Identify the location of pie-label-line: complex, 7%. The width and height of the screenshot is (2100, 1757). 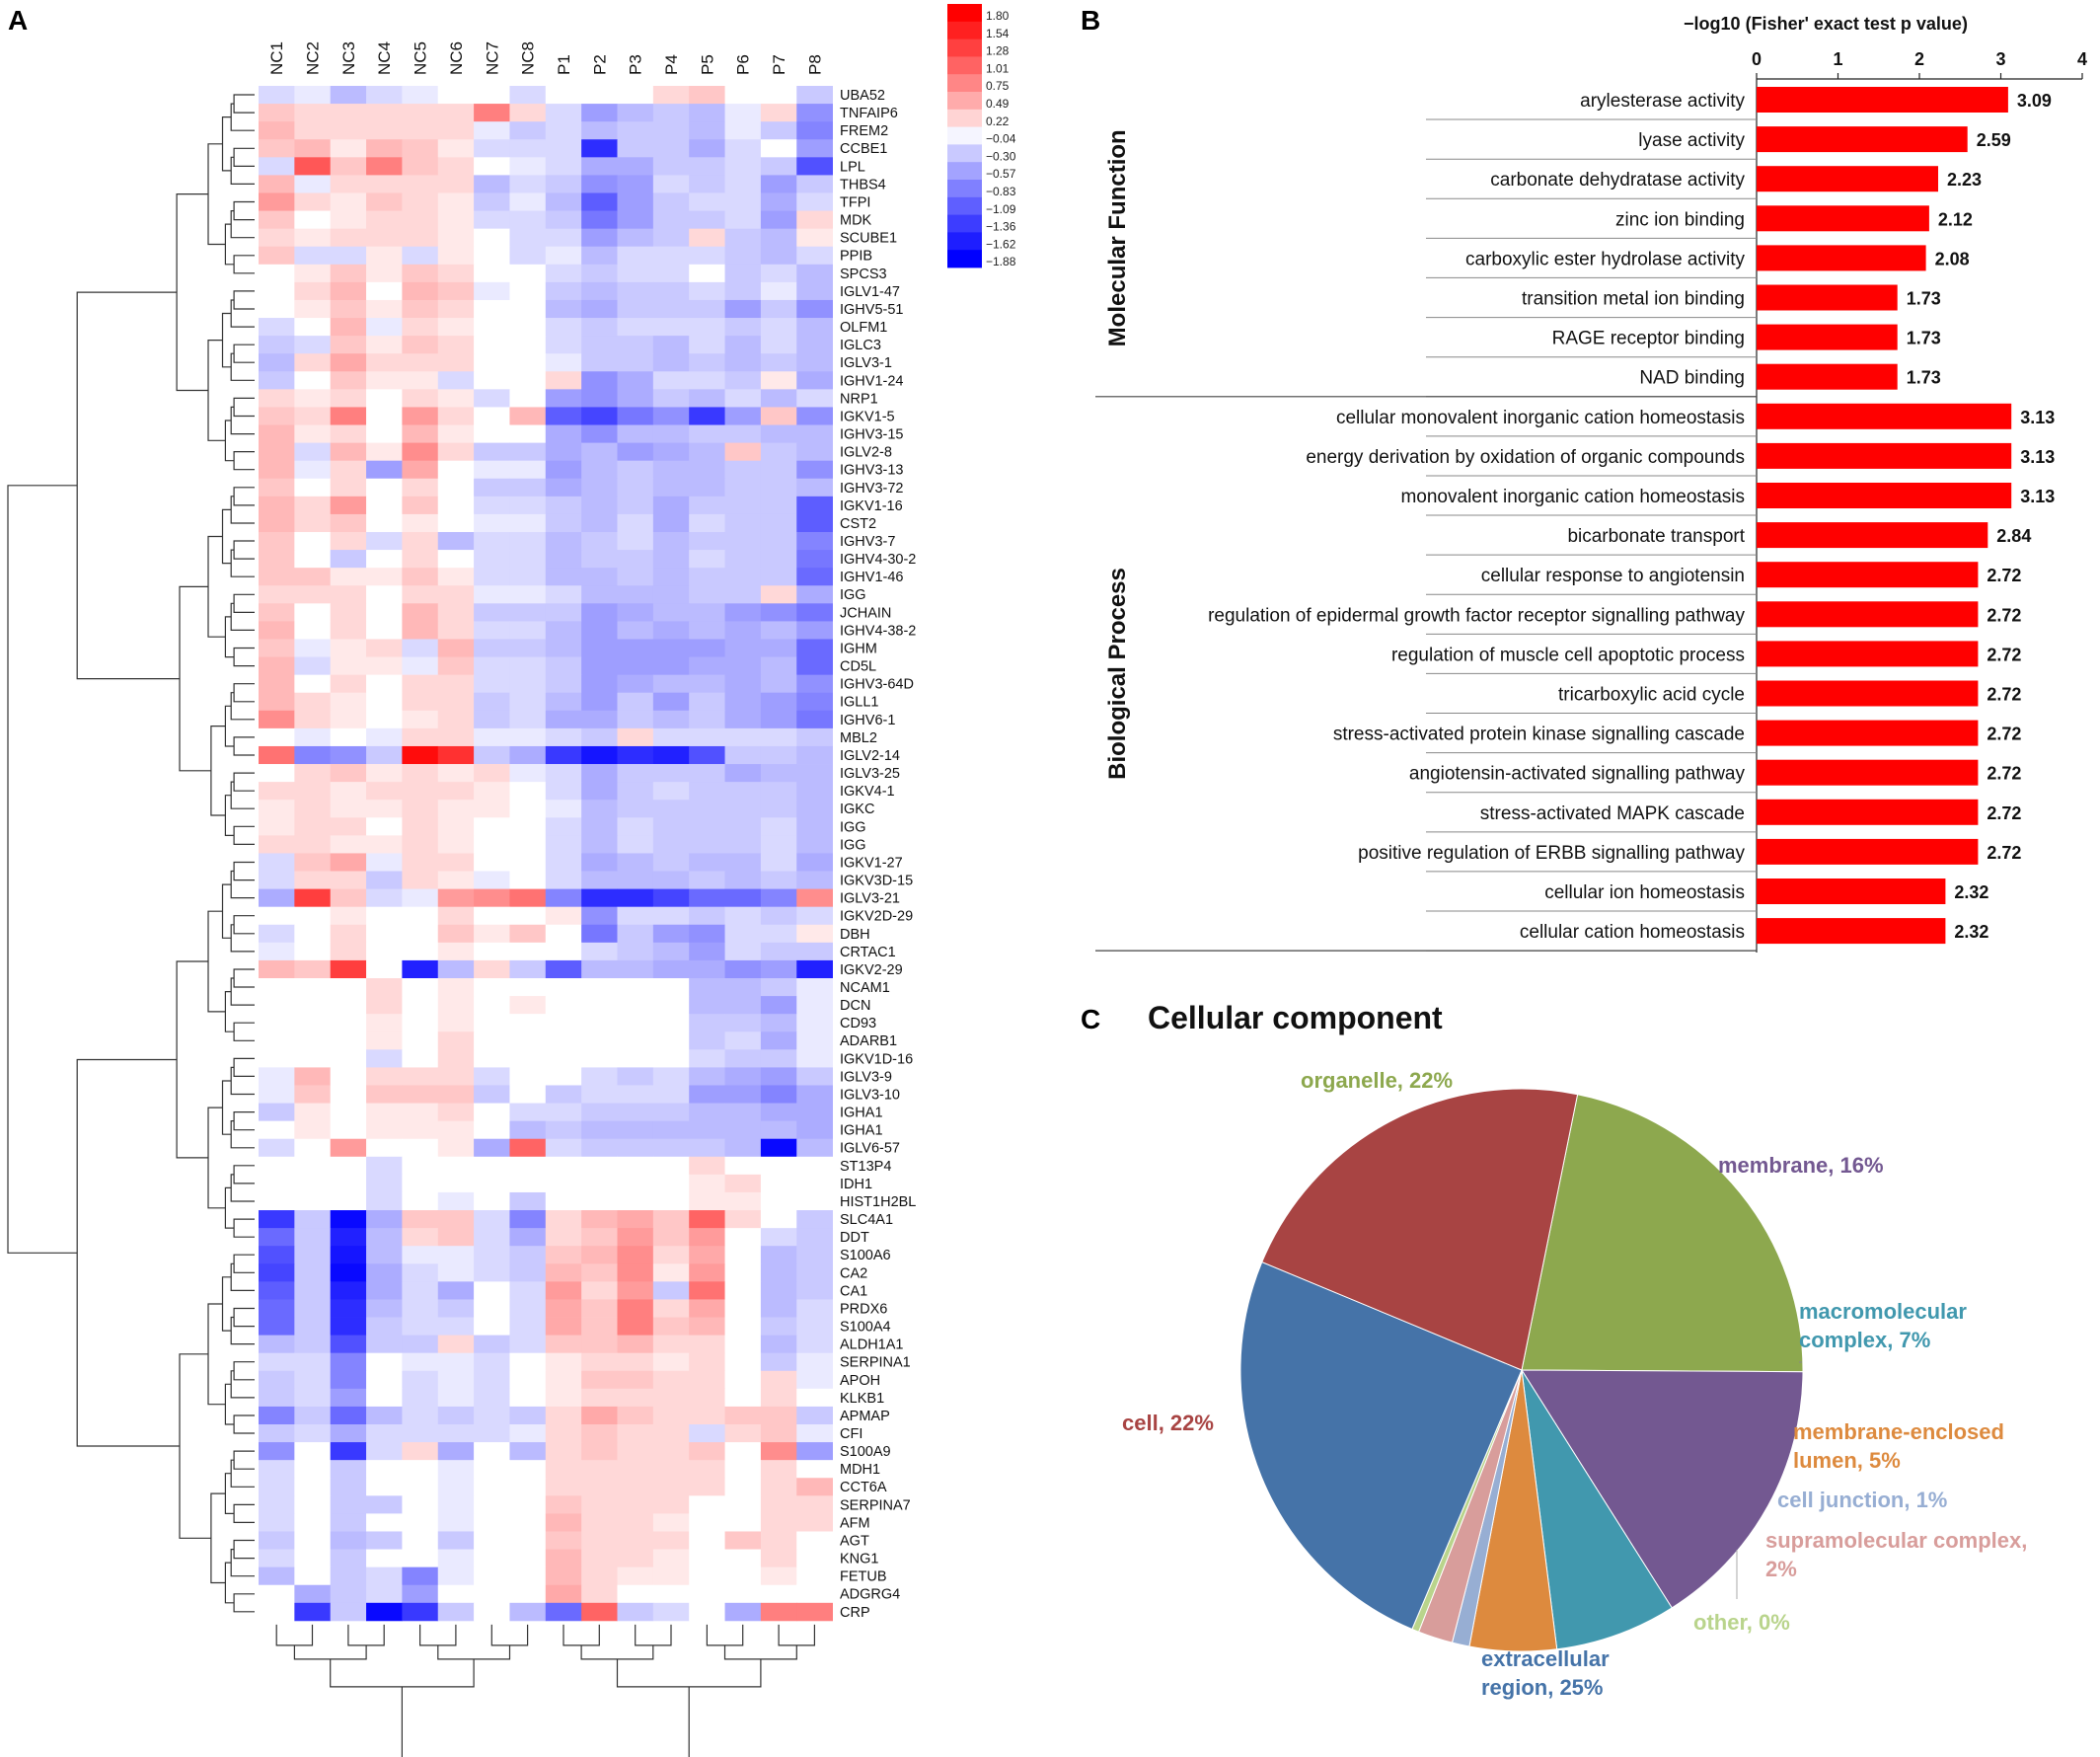
(1864, 1340).